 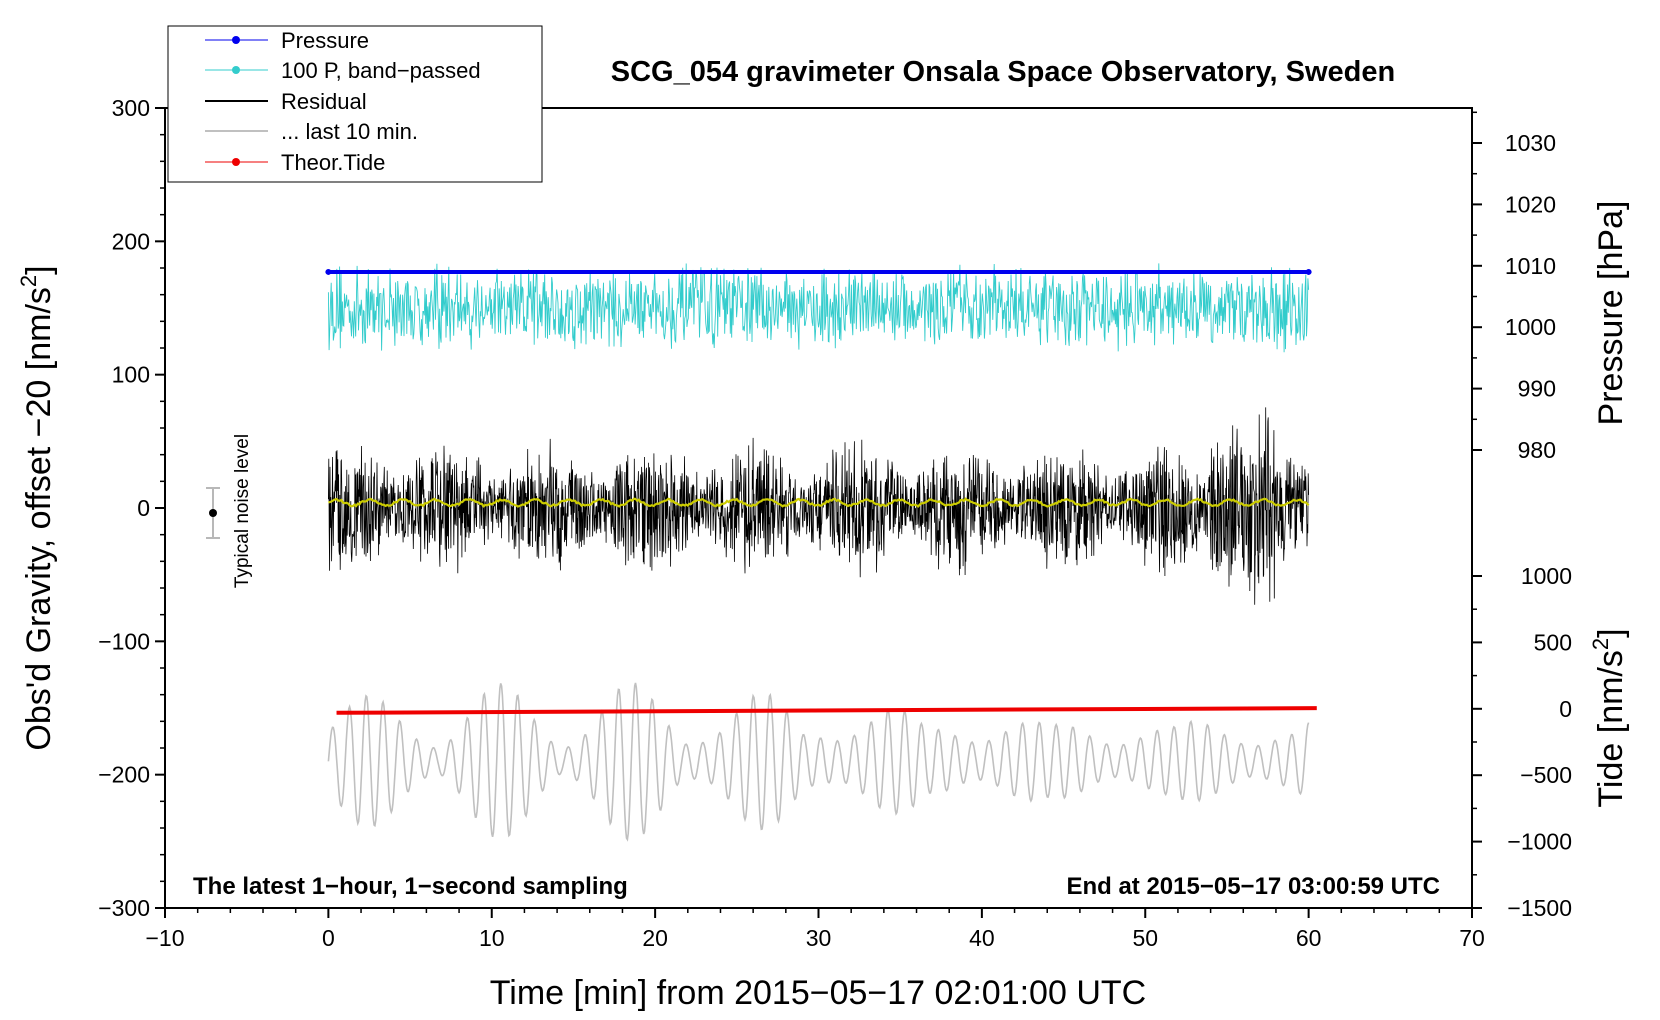 I want to click on y-tide-tick-label: 0, so click(x=1565, y=709).